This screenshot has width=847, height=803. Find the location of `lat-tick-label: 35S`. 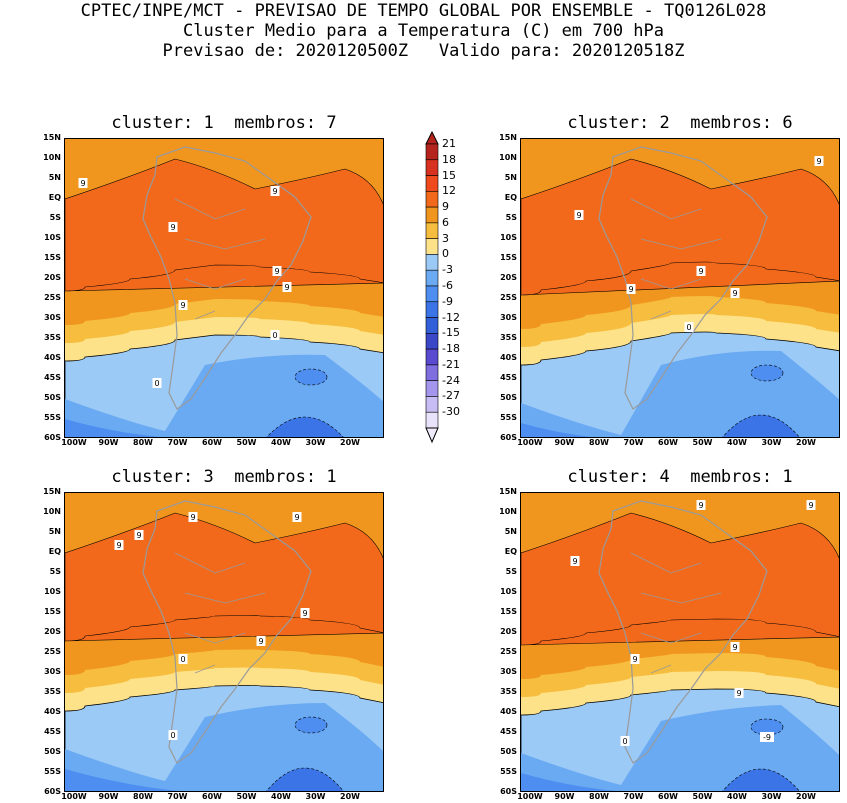

lat-tick-label: 35S is located at coordinates (508, 691).